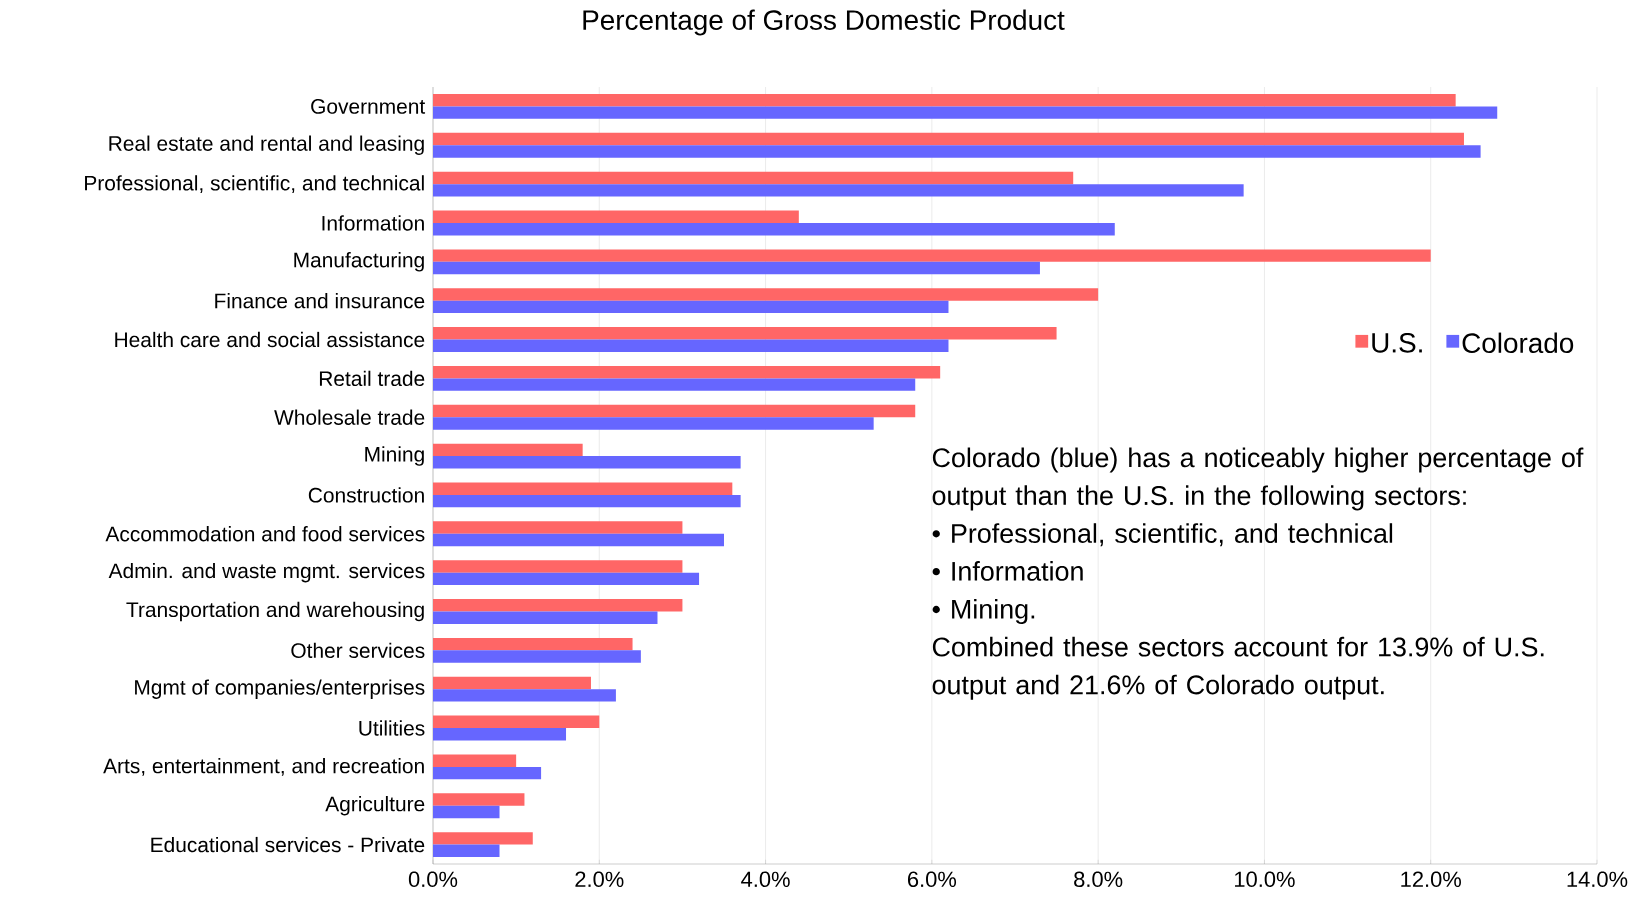 The image size is (1646, 916). What do you see at coordinates (266, 145) in the screenshot?
I see `y-tick-label: Real estate and rental and leasing` at bounding box center [266, 145].